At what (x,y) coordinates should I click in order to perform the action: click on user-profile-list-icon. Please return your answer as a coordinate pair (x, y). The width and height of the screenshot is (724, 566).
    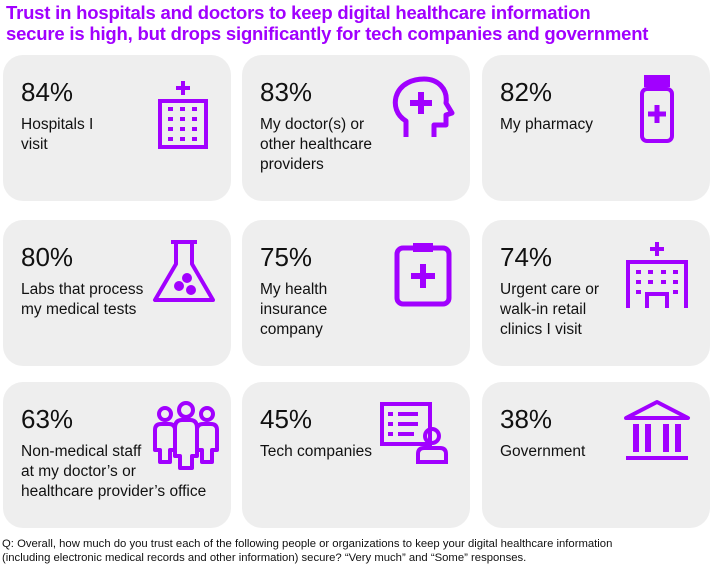
    Looking at the image, I should click on (415, 431).